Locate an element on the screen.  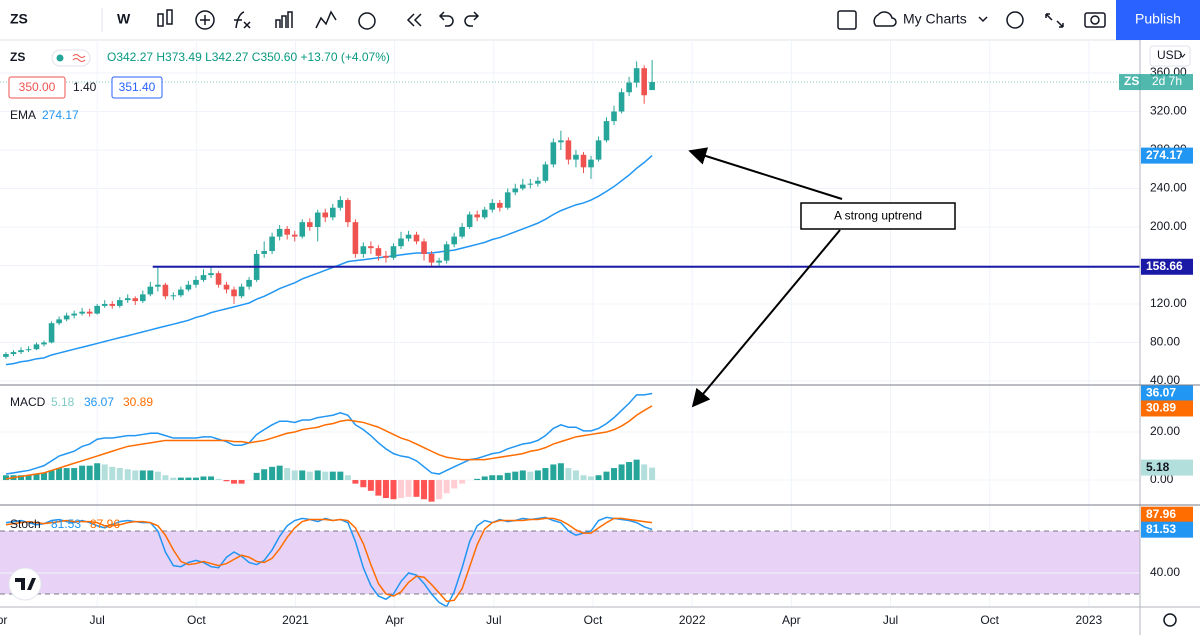
fx-icon is located at coordinates (242, 20).